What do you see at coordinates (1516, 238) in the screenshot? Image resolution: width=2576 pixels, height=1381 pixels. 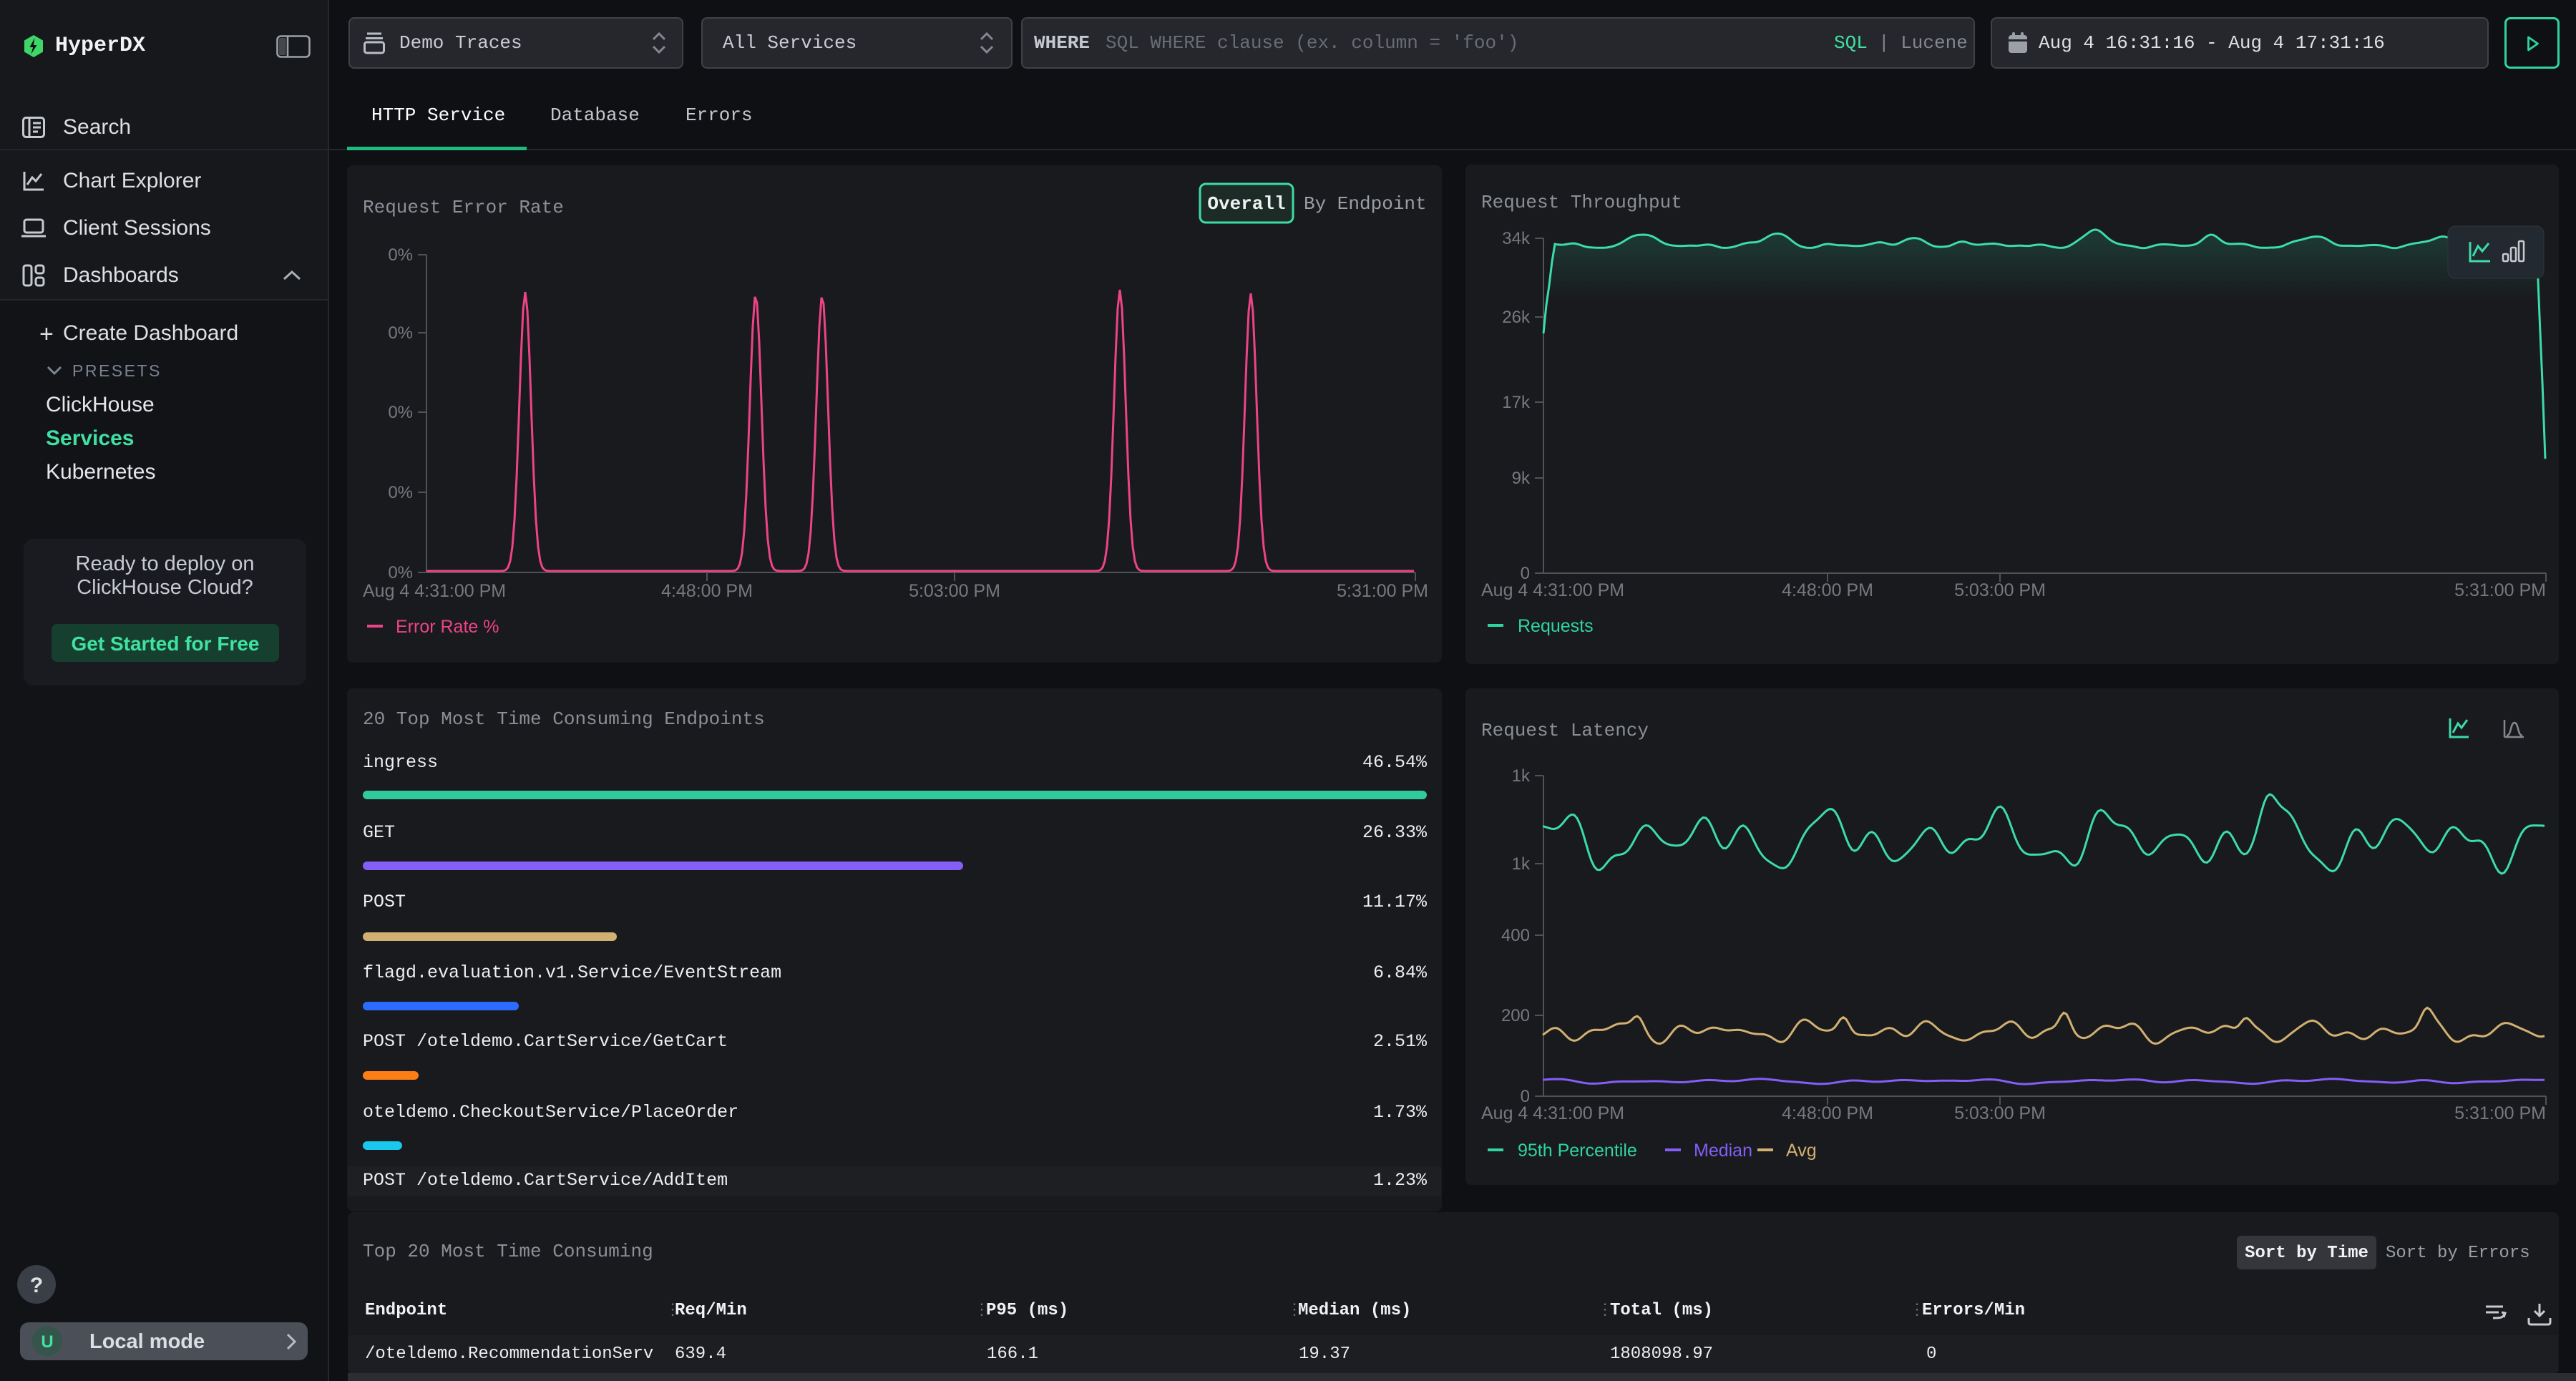 I see `svg-text: 34k` at bounding box center [1516, 238].